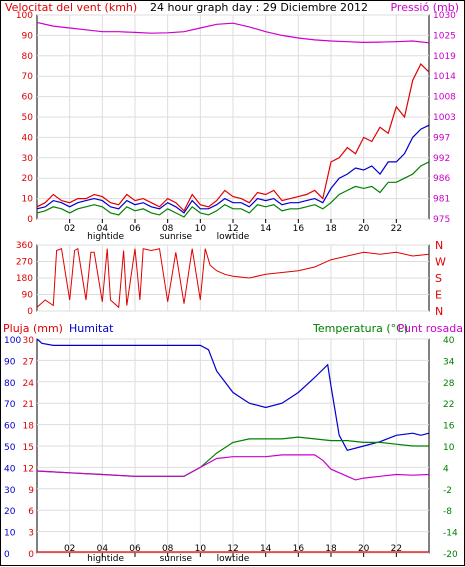  What do you see at coordinates (31, 491) in the screenshot?
I see `y-tick-label-rain: 9` at bounding box center [31, 491].